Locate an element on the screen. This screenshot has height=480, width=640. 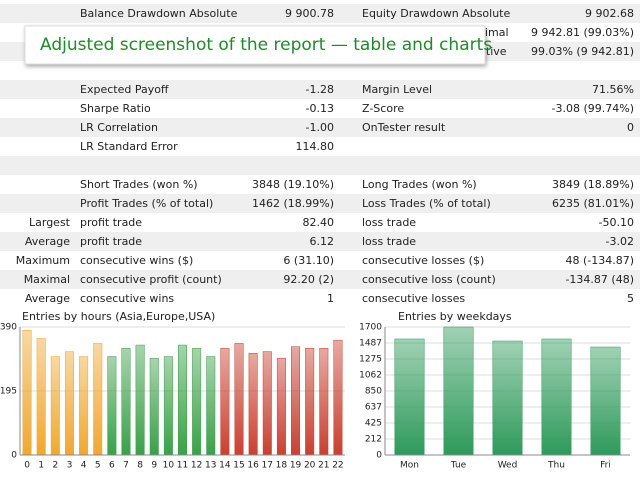
chart-title: Entries by weekdays is located at coordinates (455, 316).